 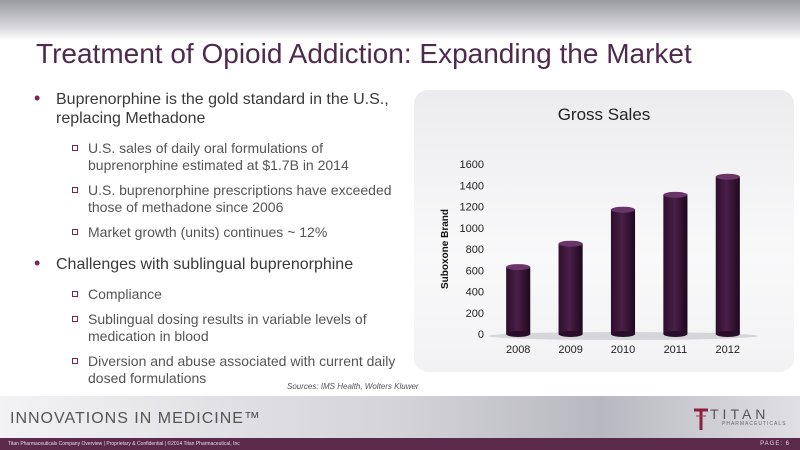 What do you see at coordinates (445, 249) in the screenshot?
I see `y-axis-label: Suboxone Brand` at bounding box center [445, 249].